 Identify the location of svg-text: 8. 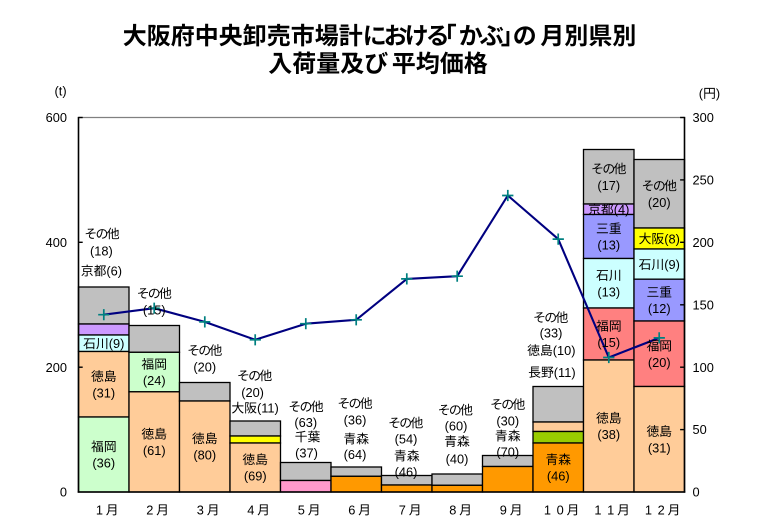
(452, 509).